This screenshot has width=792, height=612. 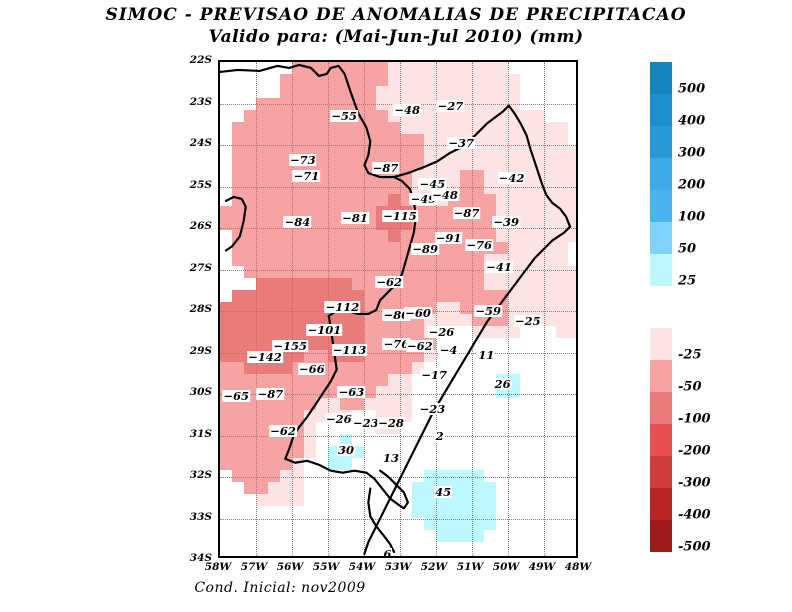 What do you see at coordinates (692, 89) in the screenshot?
I see `colorbar-tick-label: 500` at bounding box center [692, 89].